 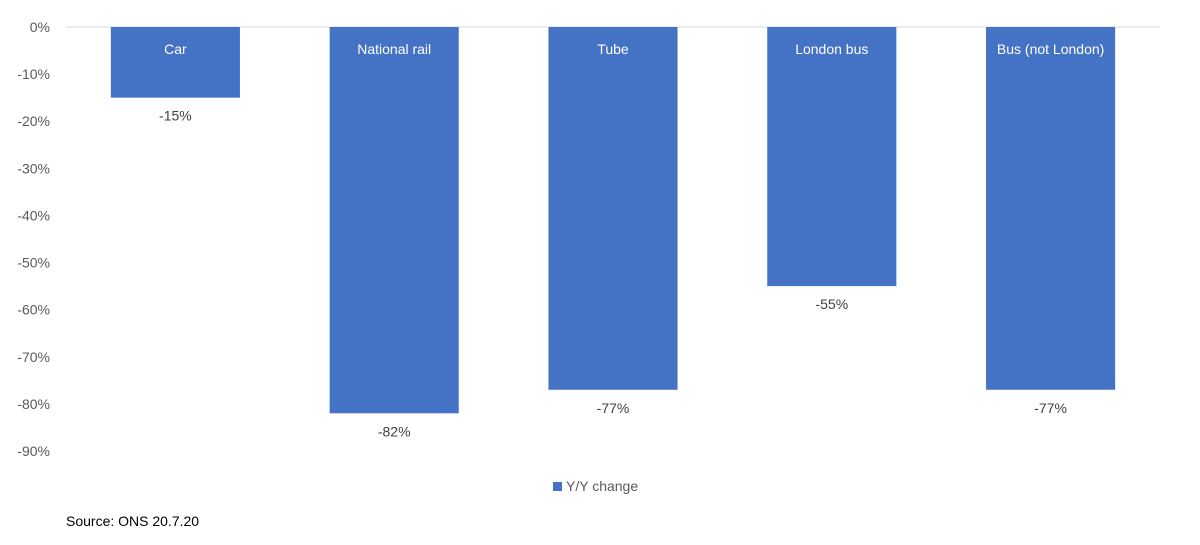 I want to click on y-tick-label: -50%, so click(x=33, y=263).